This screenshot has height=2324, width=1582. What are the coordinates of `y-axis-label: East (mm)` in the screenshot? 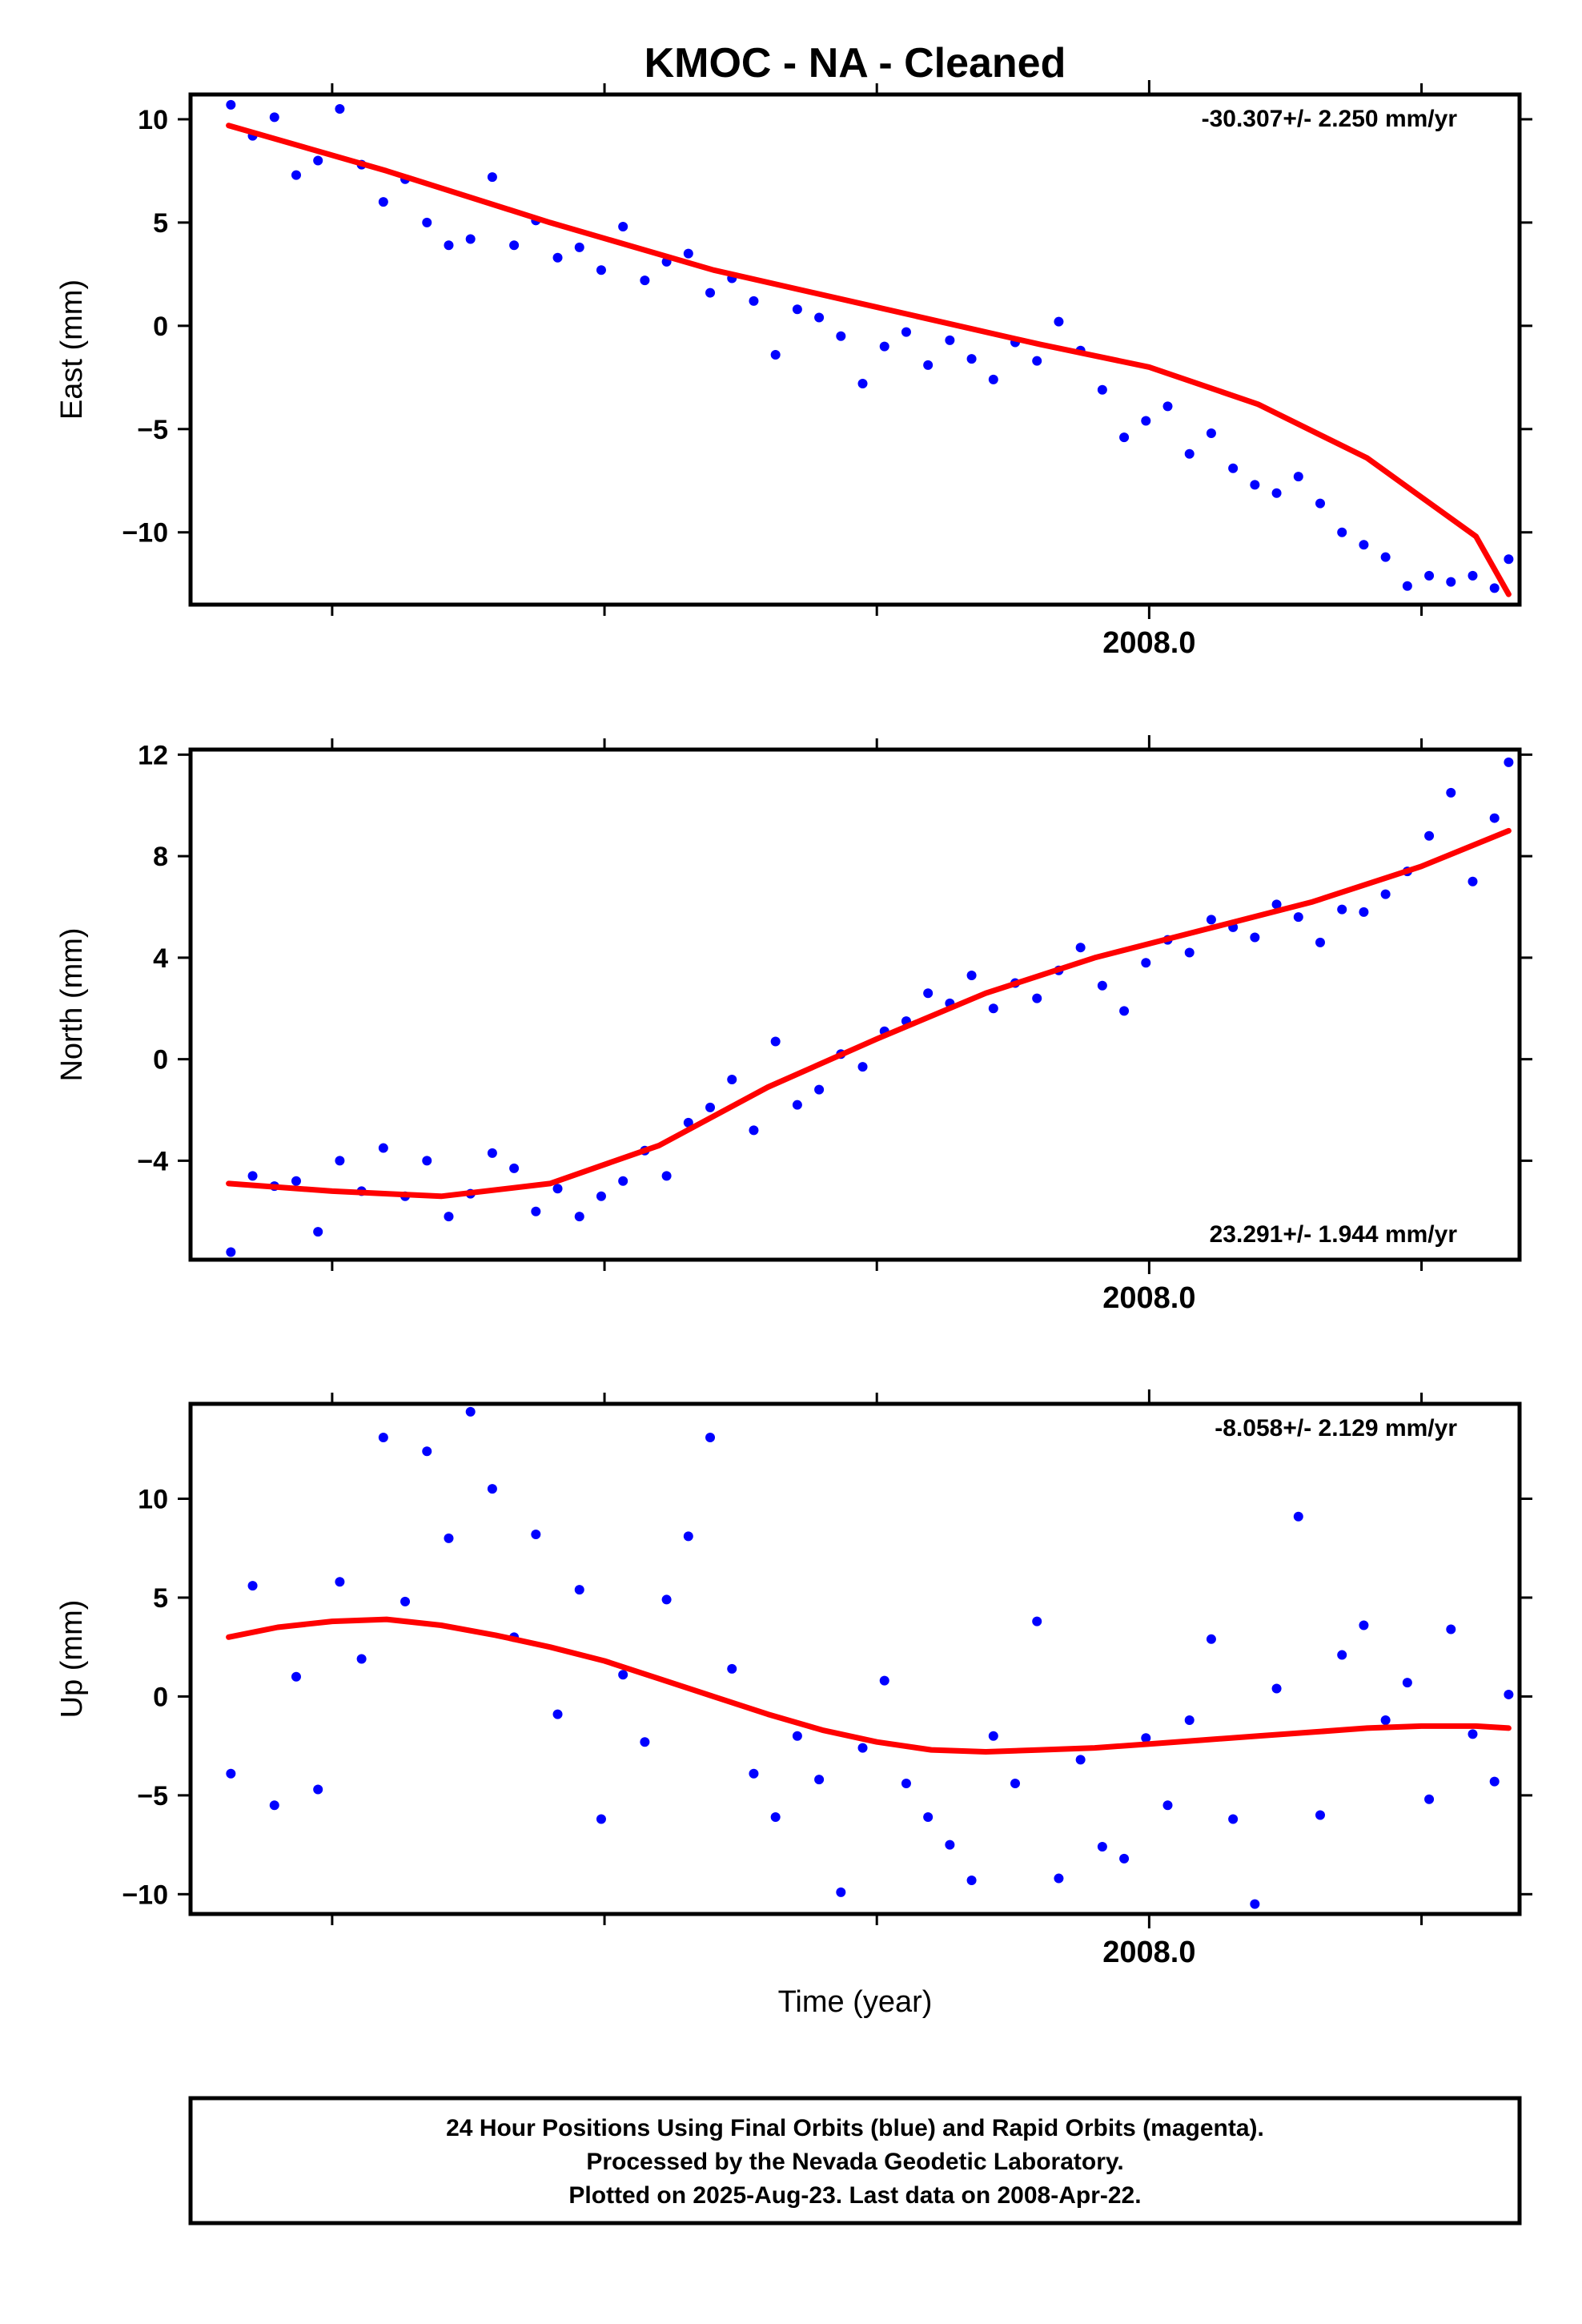 It's located at (72, 349).